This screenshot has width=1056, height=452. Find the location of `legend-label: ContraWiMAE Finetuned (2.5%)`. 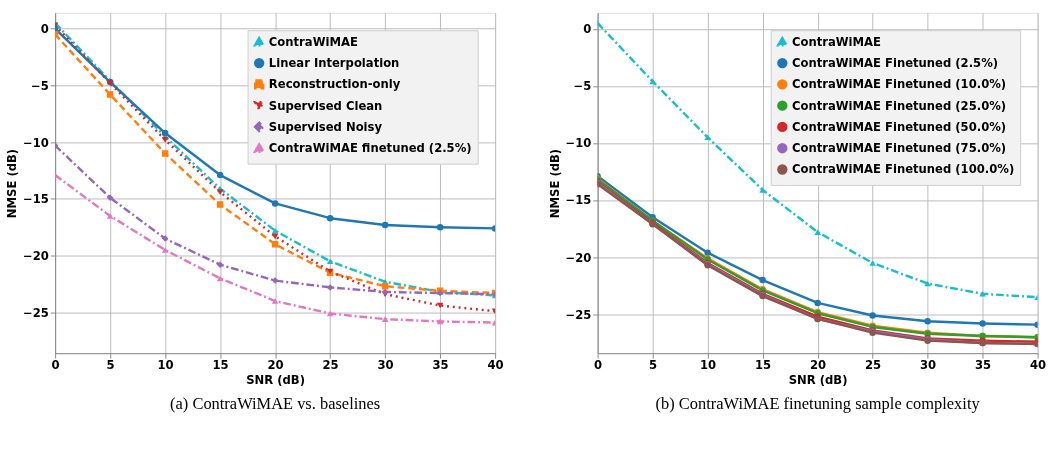

legend-label: ContraWiMAE Finetuned (2.5%) is located at coordinates (895, 62).